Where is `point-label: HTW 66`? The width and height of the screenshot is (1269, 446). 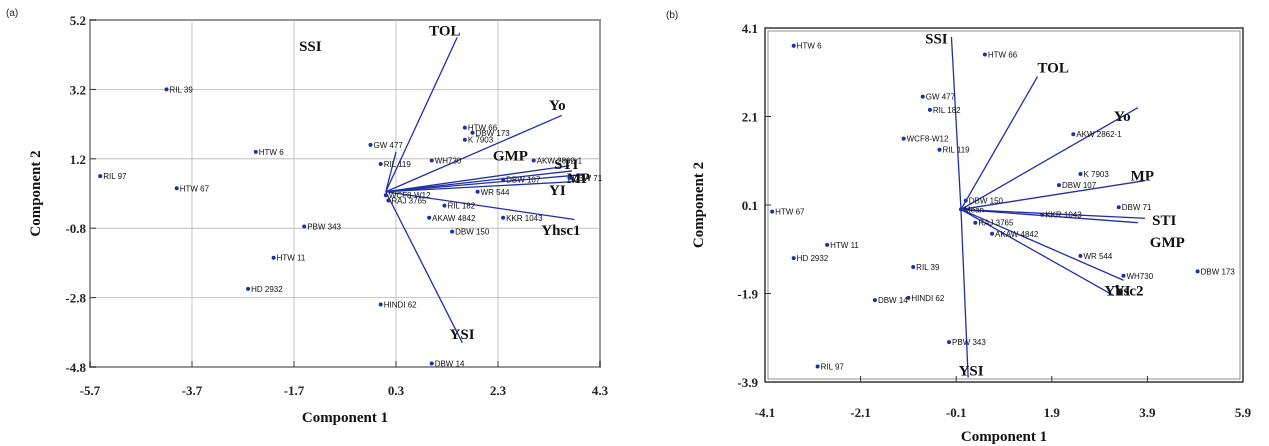 point-label: HTW 66 is located at coordinates (483, 128).